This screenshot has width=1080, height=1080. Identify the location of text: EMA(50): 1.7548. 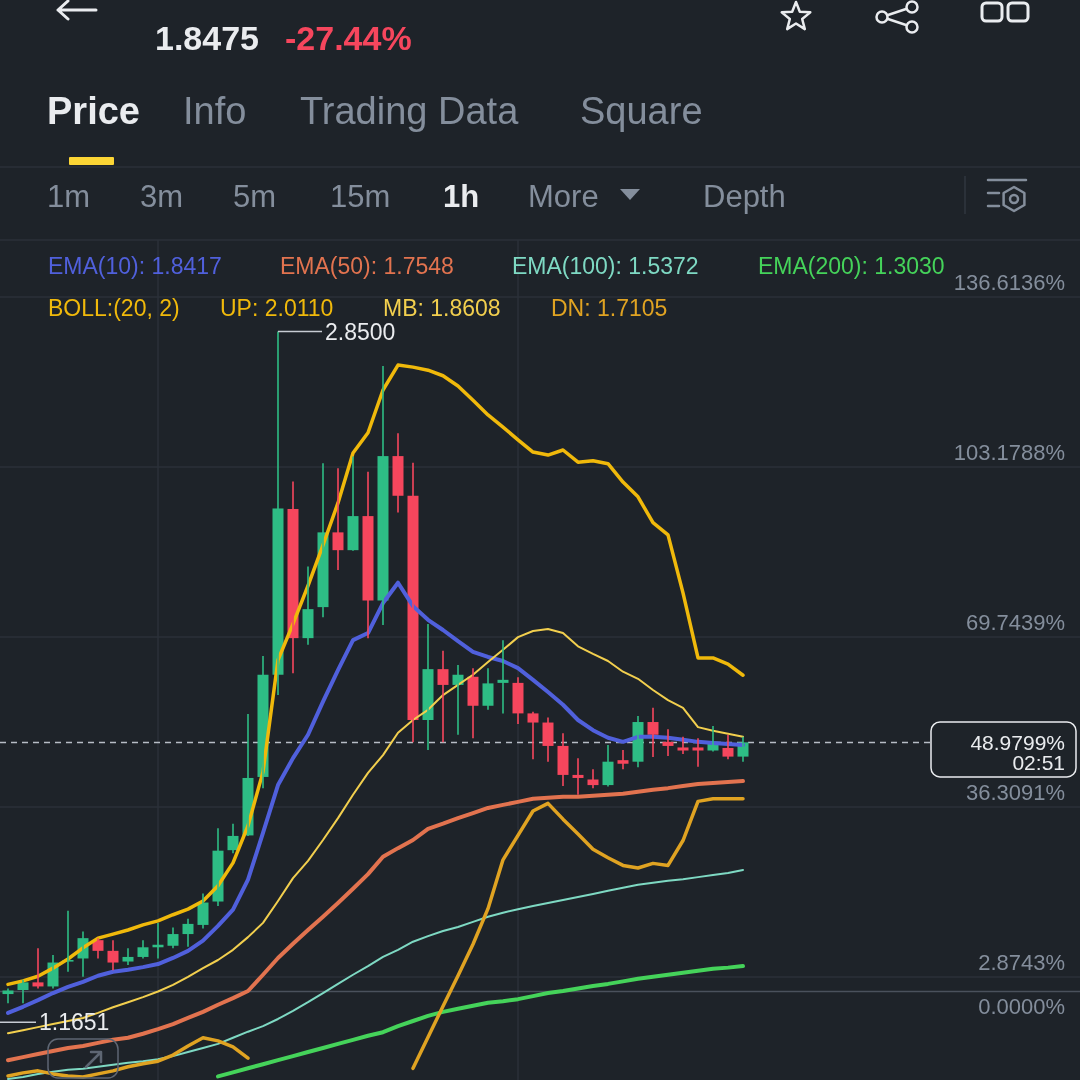
(367, 266).